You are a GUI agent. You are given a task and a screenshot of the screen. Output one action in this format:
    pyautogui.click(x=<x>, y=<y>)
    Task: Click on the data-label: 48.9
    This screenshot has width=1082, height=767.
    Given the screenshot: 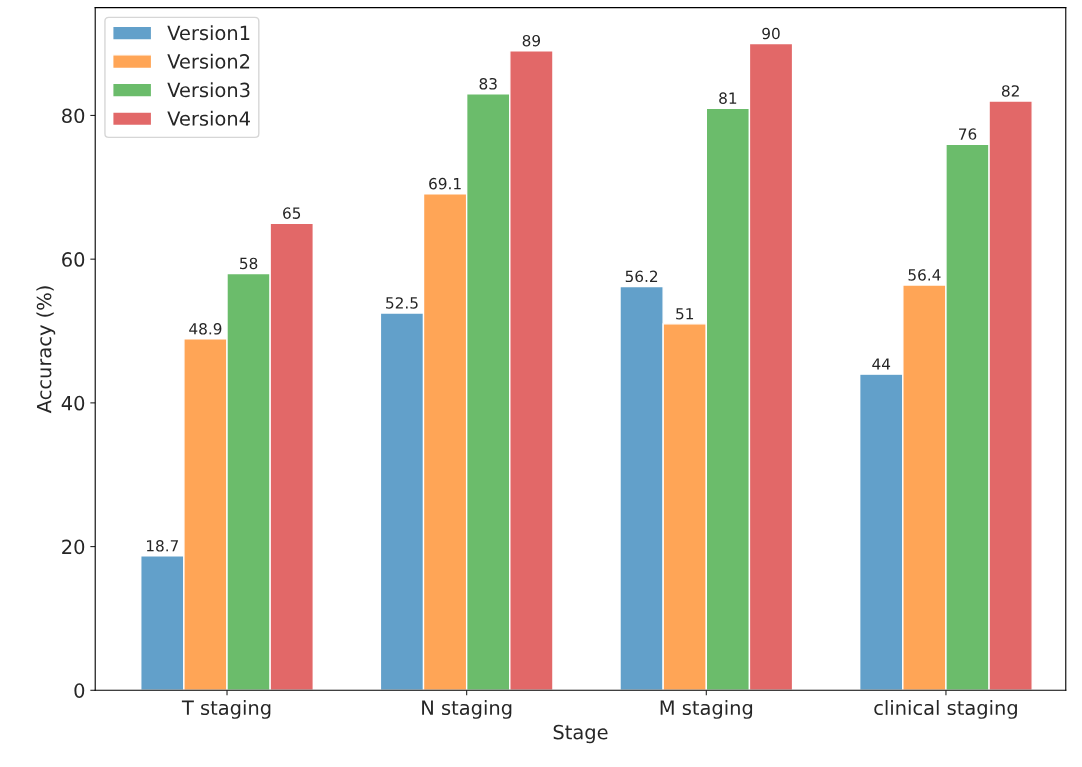 What is the action you would take?
    pyautogui.click(x=205, y=329)
    